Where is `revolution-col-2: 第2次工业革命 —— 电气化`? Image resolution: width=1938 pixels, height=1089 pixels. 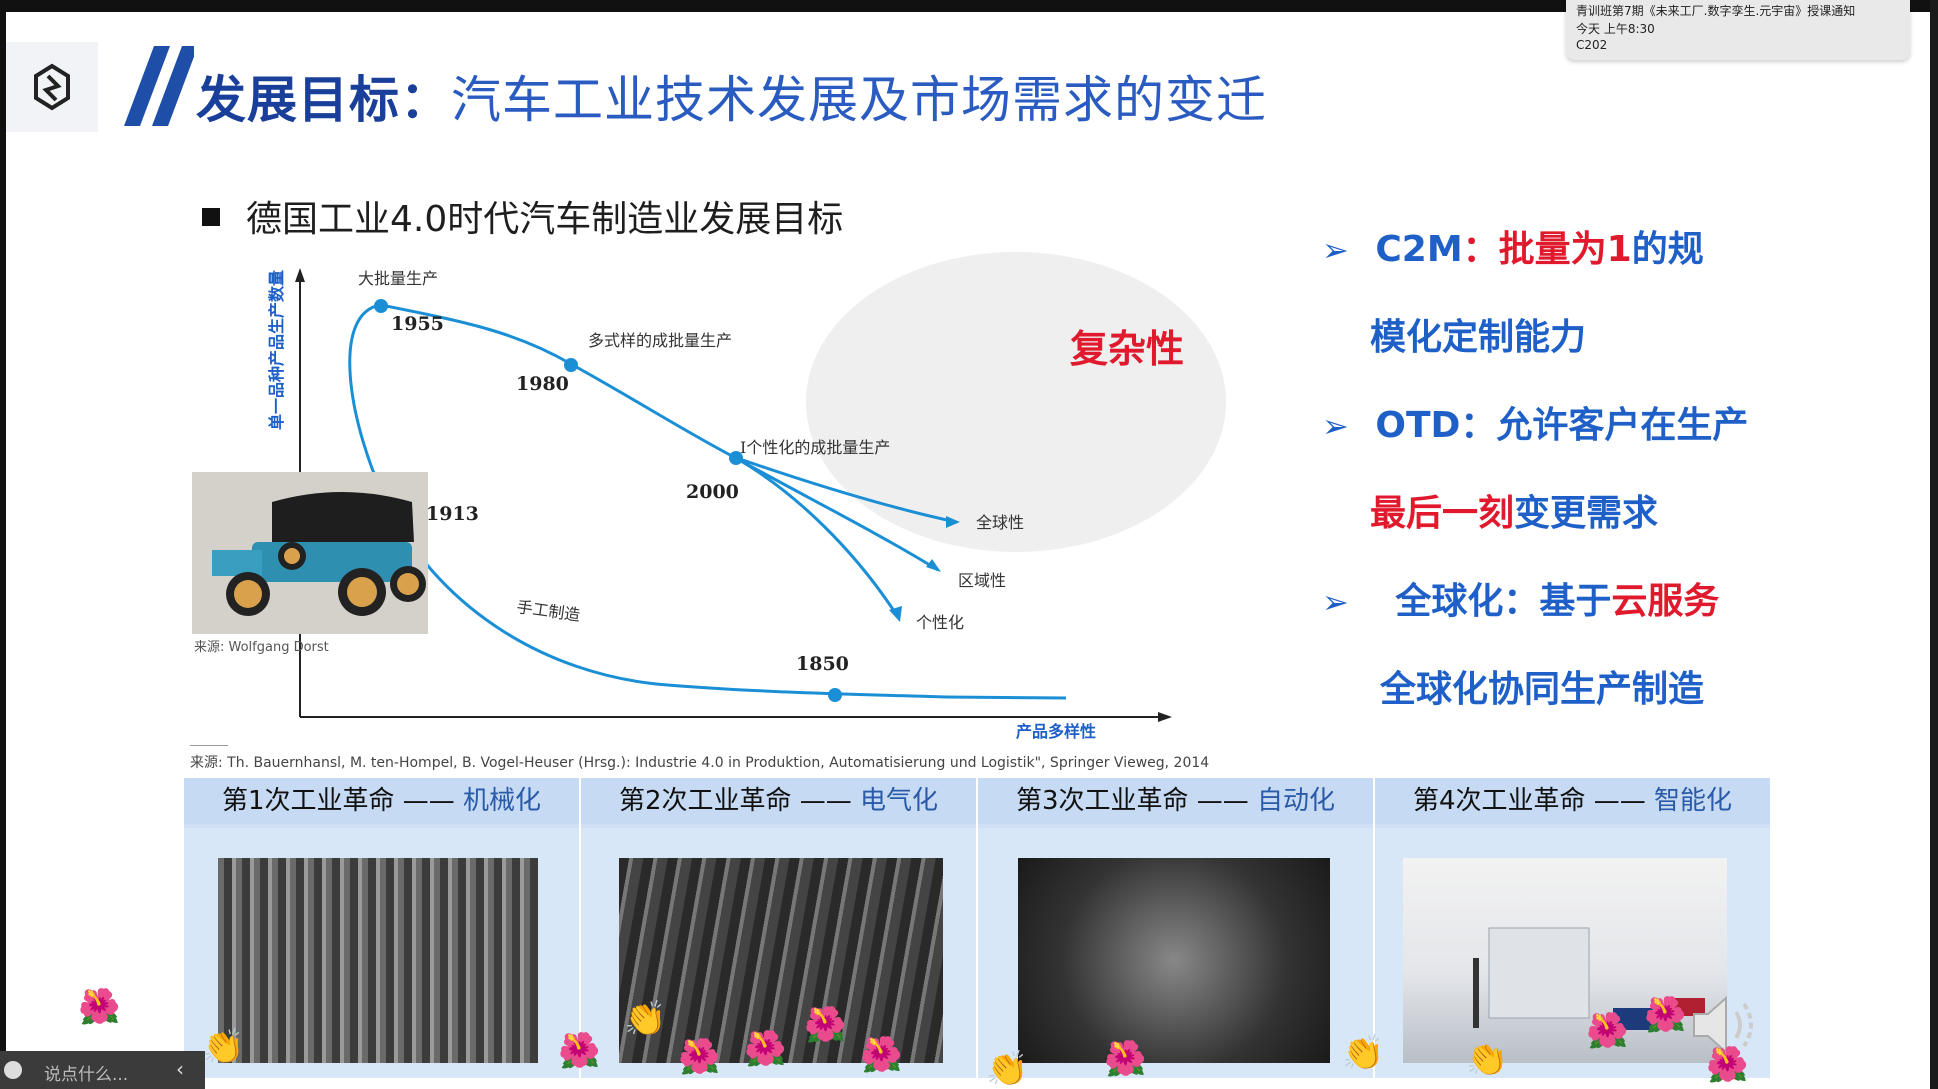
revolution-col-2: 第2次工业革命 —— 电气化 is located at coordinates (778, 928).